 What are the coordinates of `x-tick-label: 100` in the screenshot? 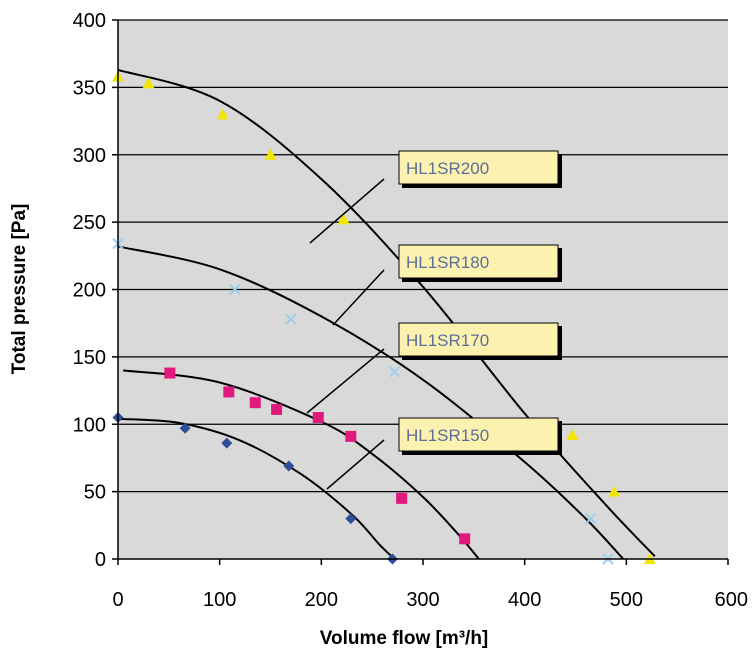 It's located at (219, 600).